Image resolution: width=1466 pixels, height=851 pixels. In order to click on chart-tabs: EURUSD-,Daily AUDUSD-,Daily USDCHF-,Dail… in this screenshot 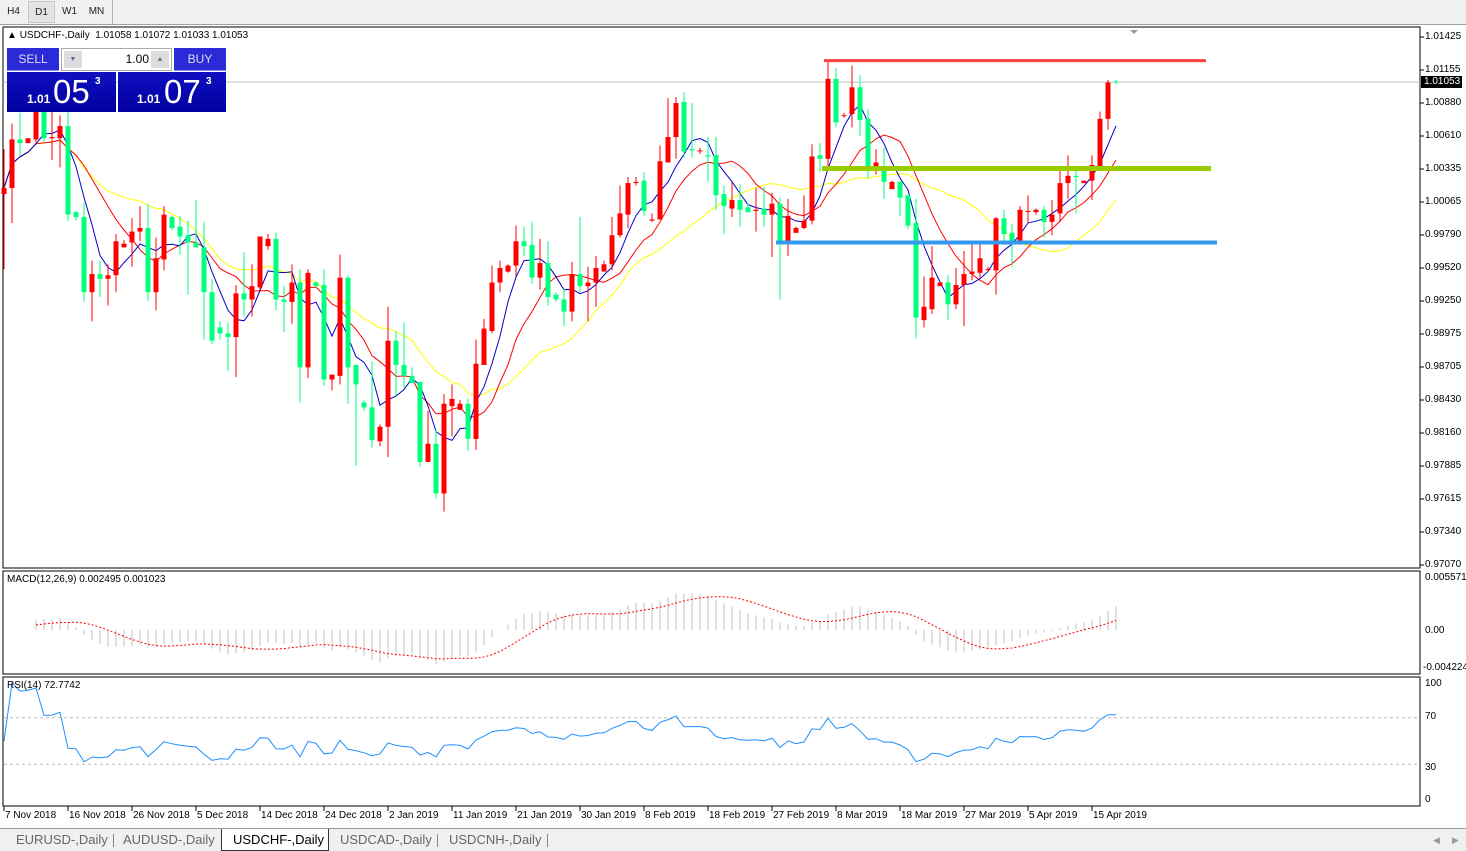, I will do `click(733, 839)`.